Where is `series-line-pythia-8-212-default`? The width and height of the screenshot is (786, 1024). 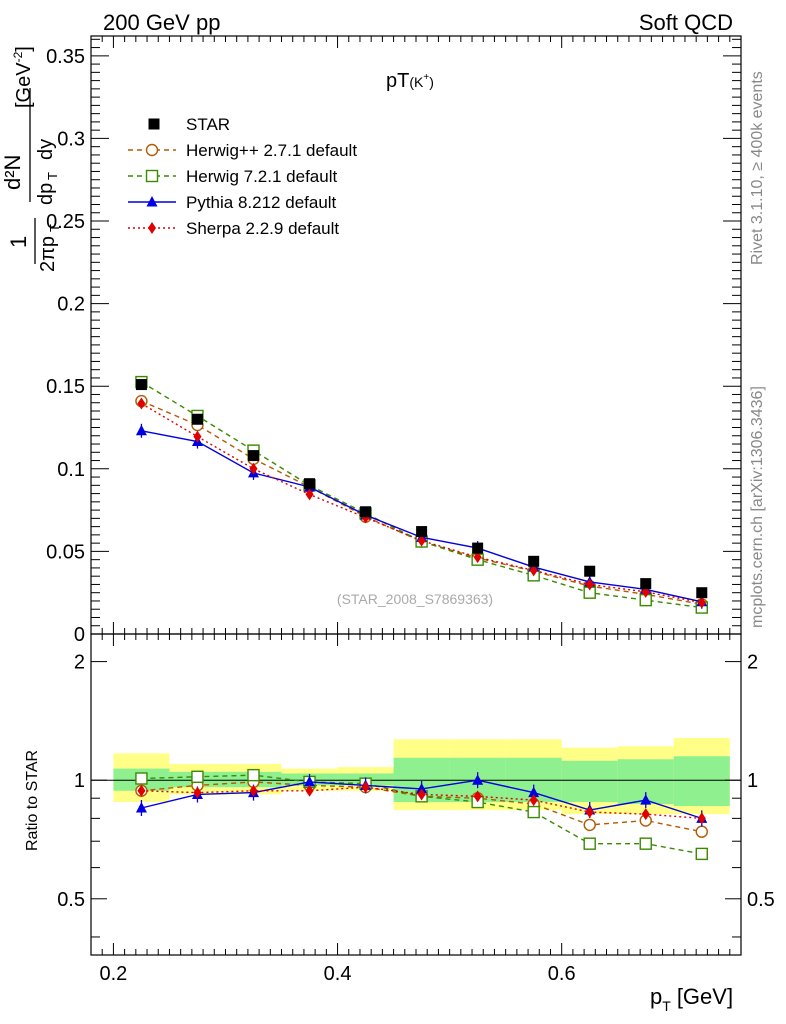 series-line-pythia-8-212-default is located at coordinates (421, 516).